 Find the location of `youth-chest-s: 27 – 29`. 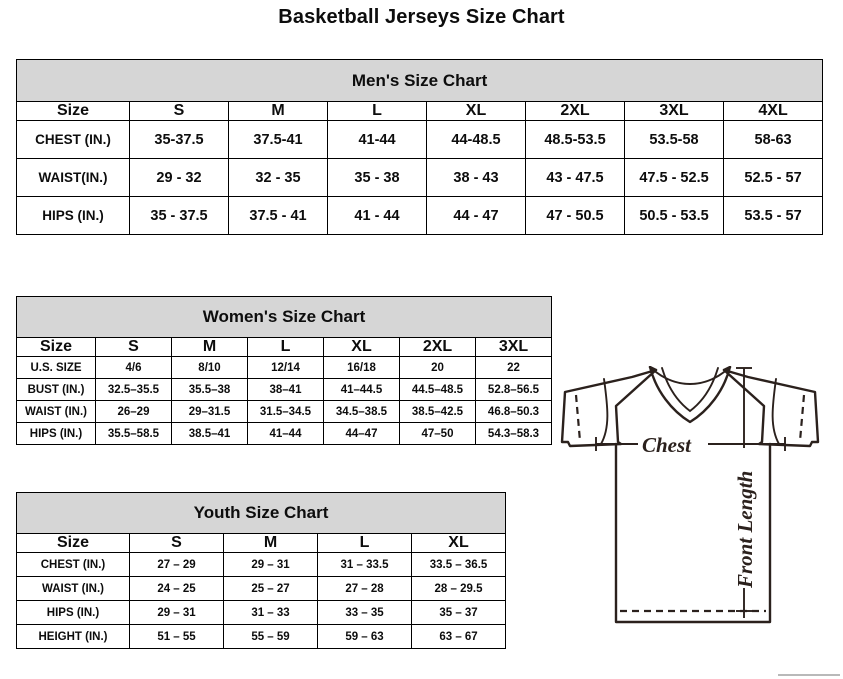

youth-chest-s: 27 – 29 is located at coordinates (176, 564).